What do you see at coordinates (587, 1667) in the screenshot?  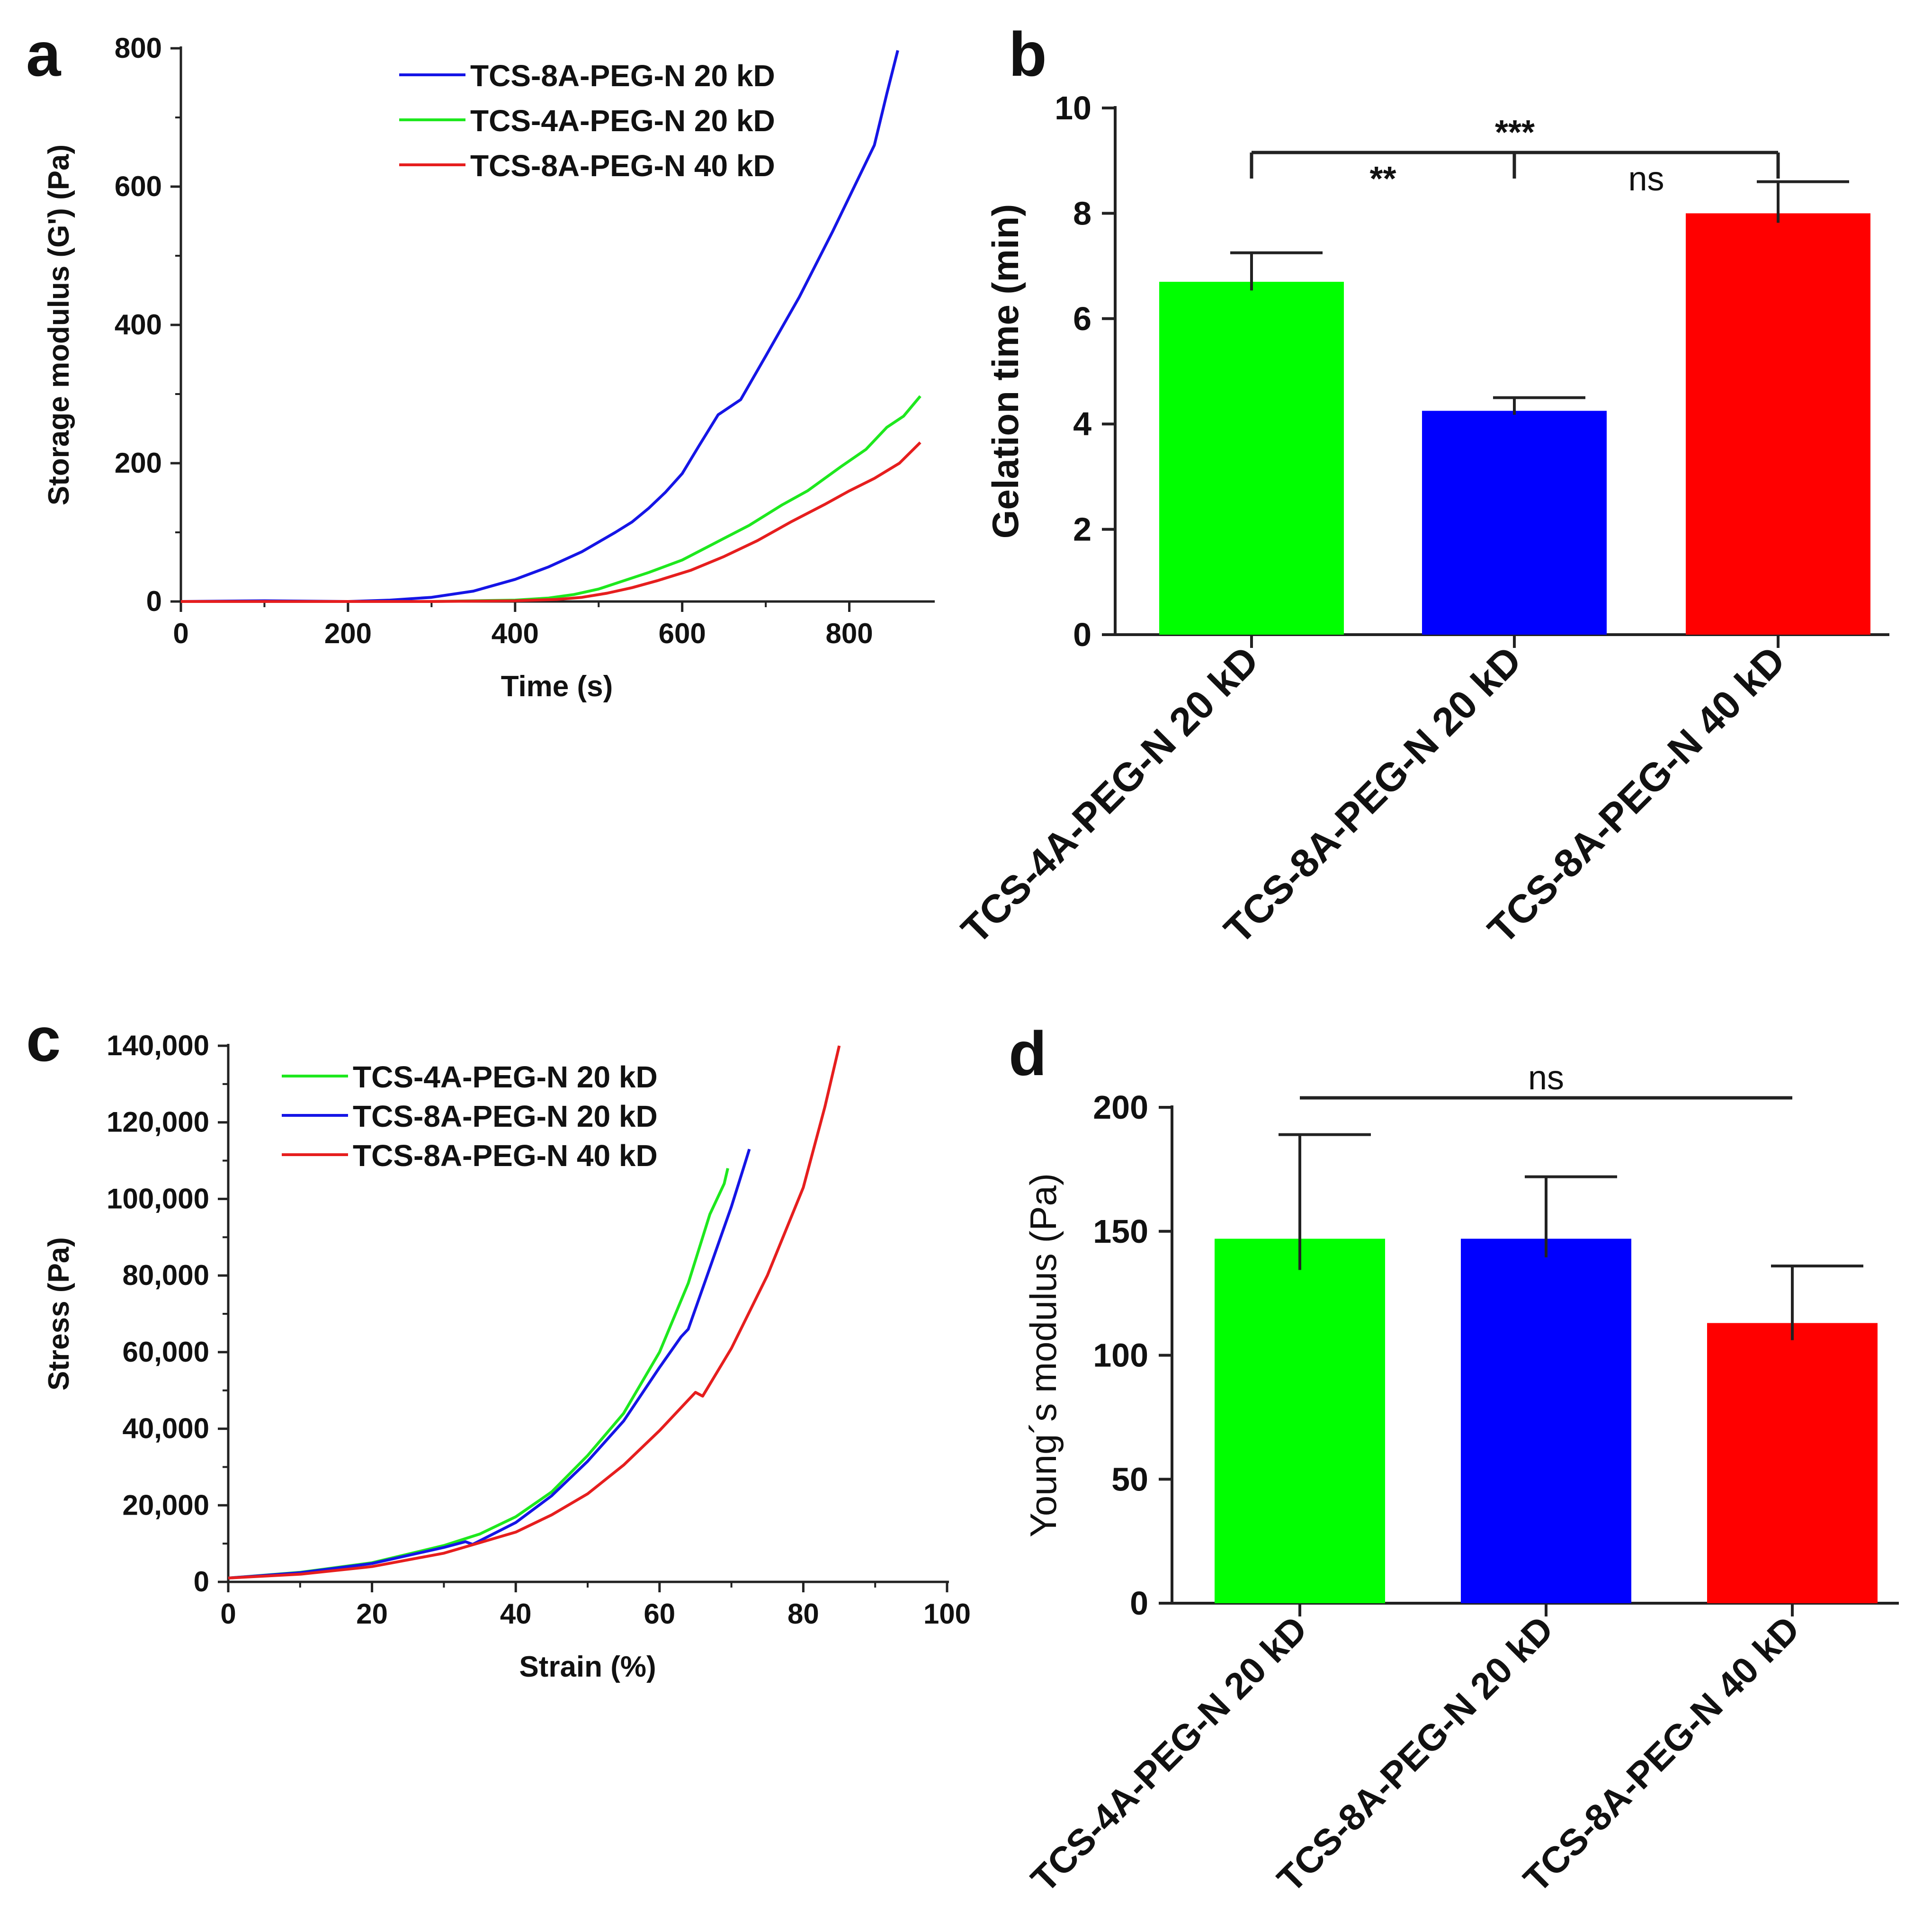 I see `x-axis-label: Strain (%)` at bounding box center [587, 1667].